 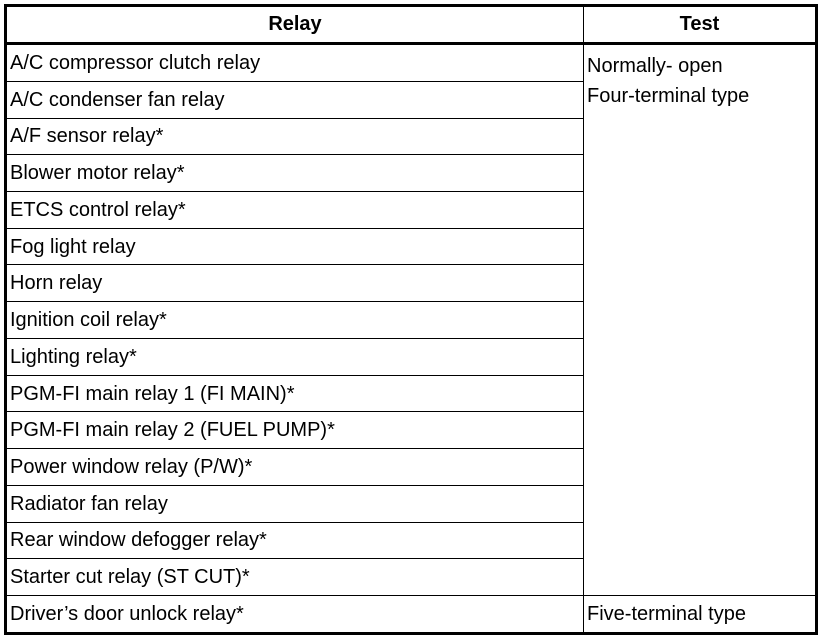 What do you see at coordinates (294, 25) in the screenshot?
I see `header-relay: Relay` at bounding box center [294, 25].